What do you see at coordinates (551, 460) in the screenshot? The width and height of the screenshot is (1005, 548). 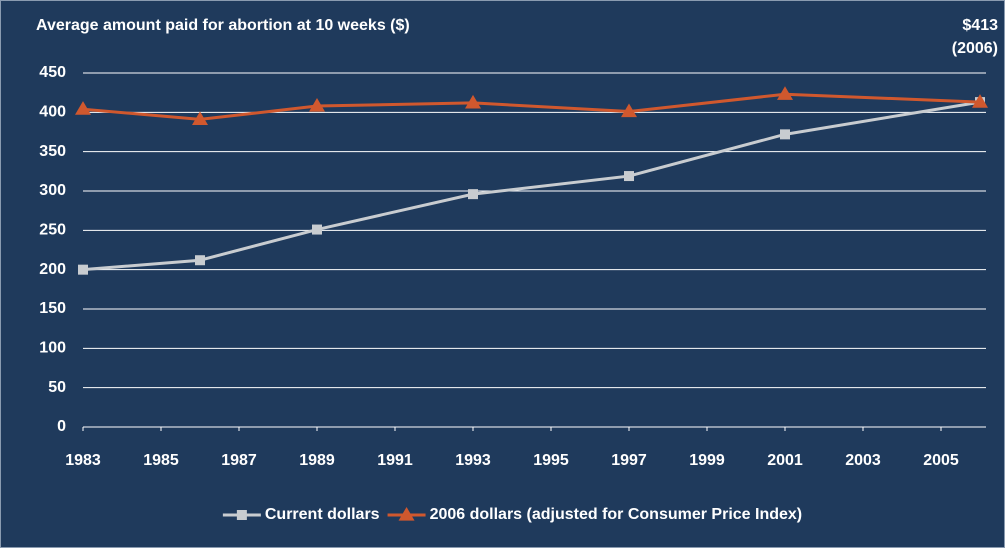 I see `x-tick-label: 1995` at bounding box center [551, 460].